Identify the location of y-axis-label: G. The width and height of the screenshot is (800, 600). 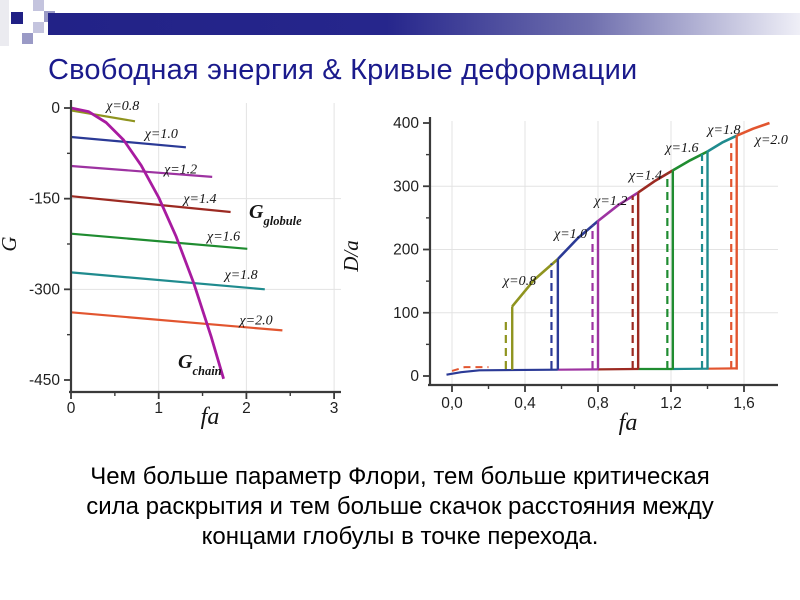
(10, 243).